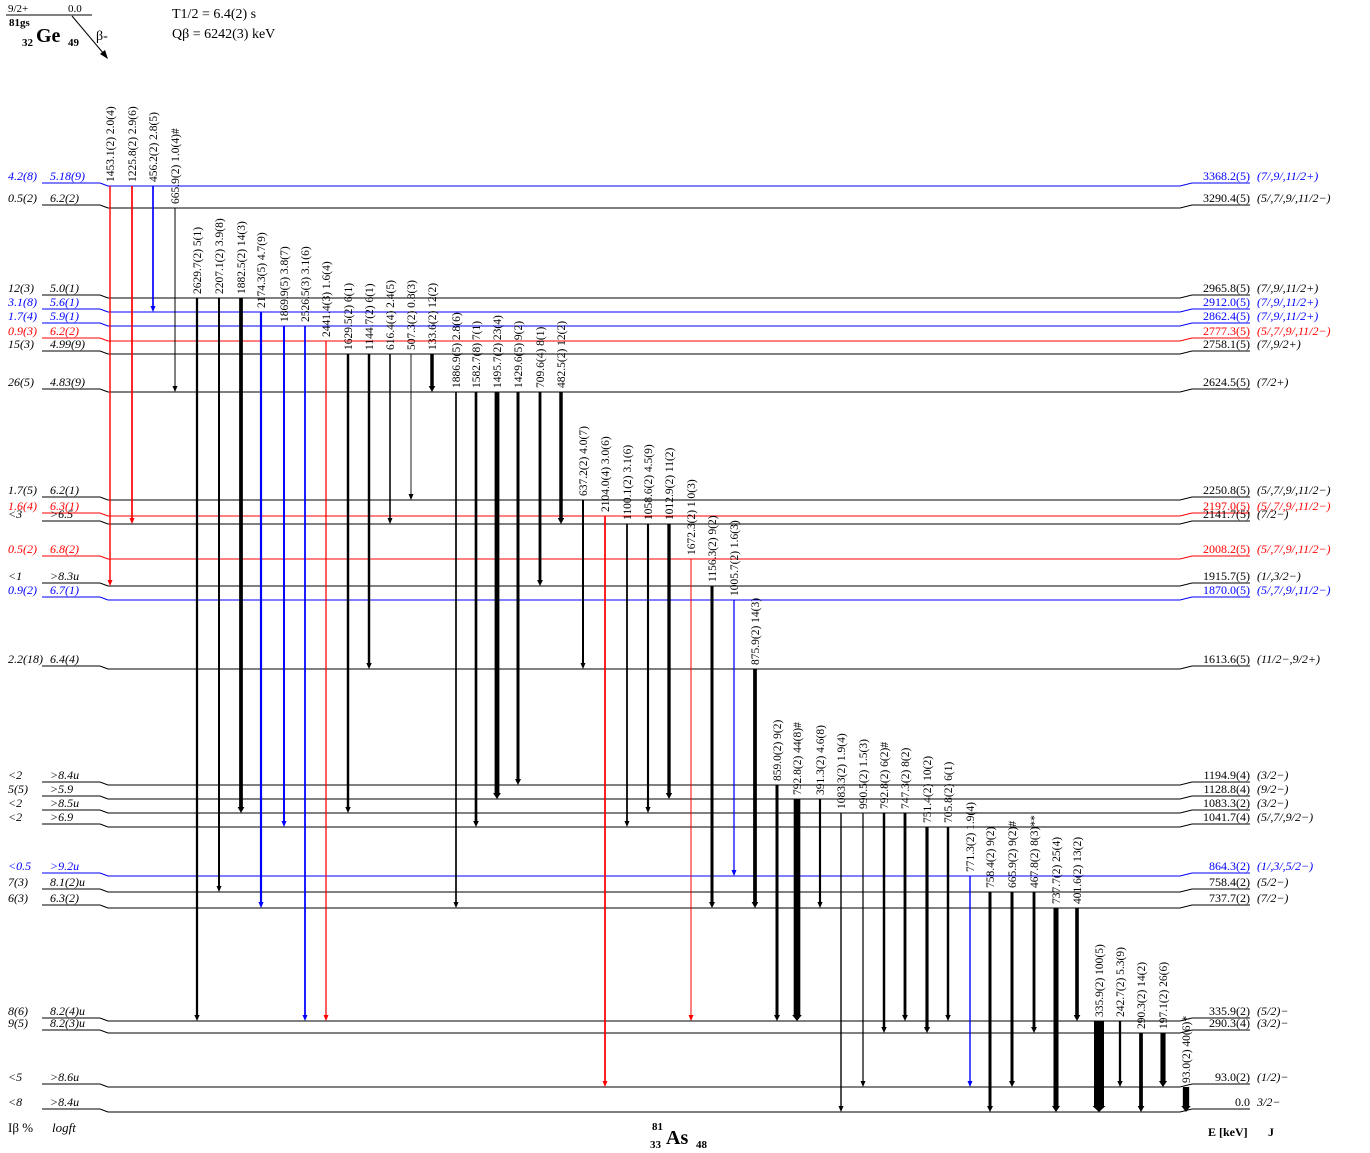 The height and width of the screenshot is (1153, 1370). I want to click on gamma-label: 242.7(2) 5.3(9), so click(1121, 982).